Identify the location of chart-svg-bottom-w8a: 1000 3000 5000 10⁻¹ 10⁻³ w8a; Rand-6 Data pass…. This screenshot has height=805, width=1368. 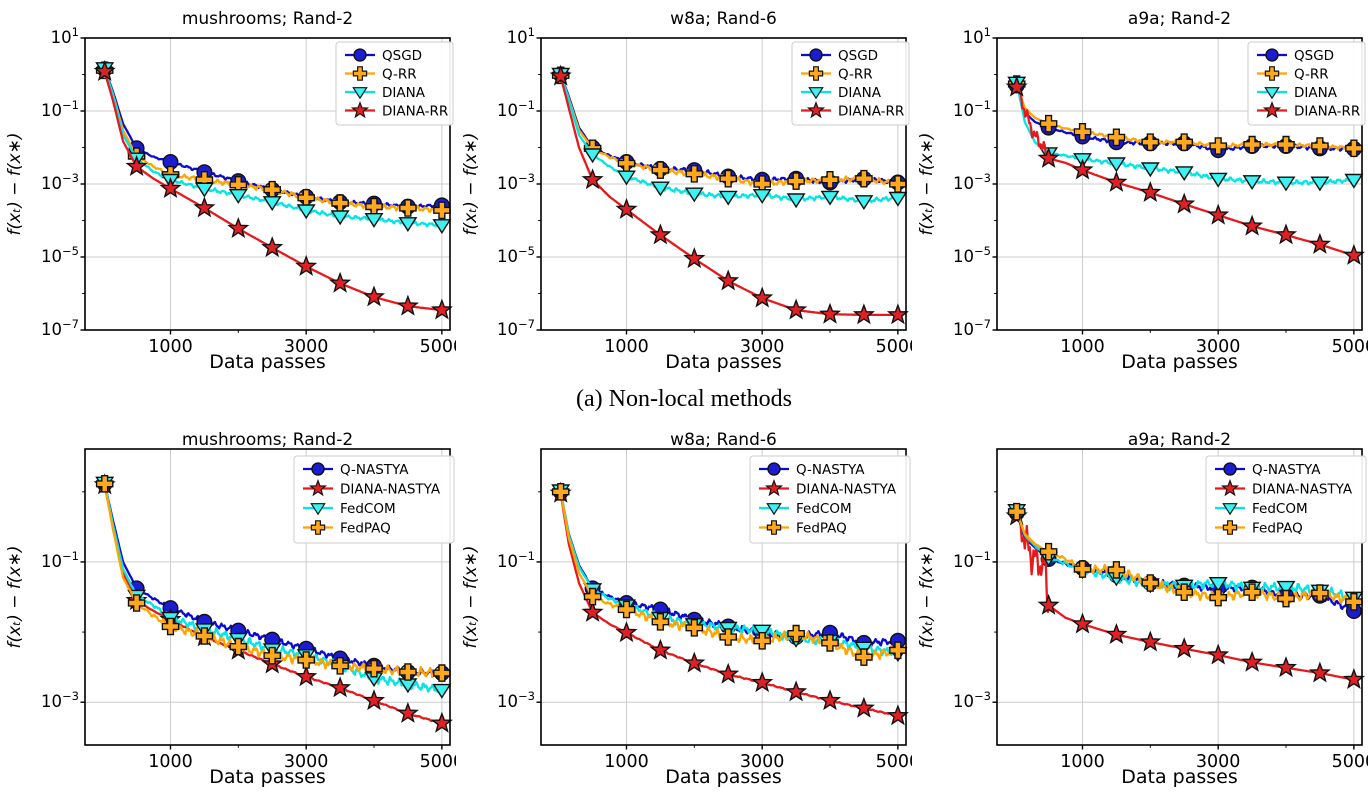
(686, 609).